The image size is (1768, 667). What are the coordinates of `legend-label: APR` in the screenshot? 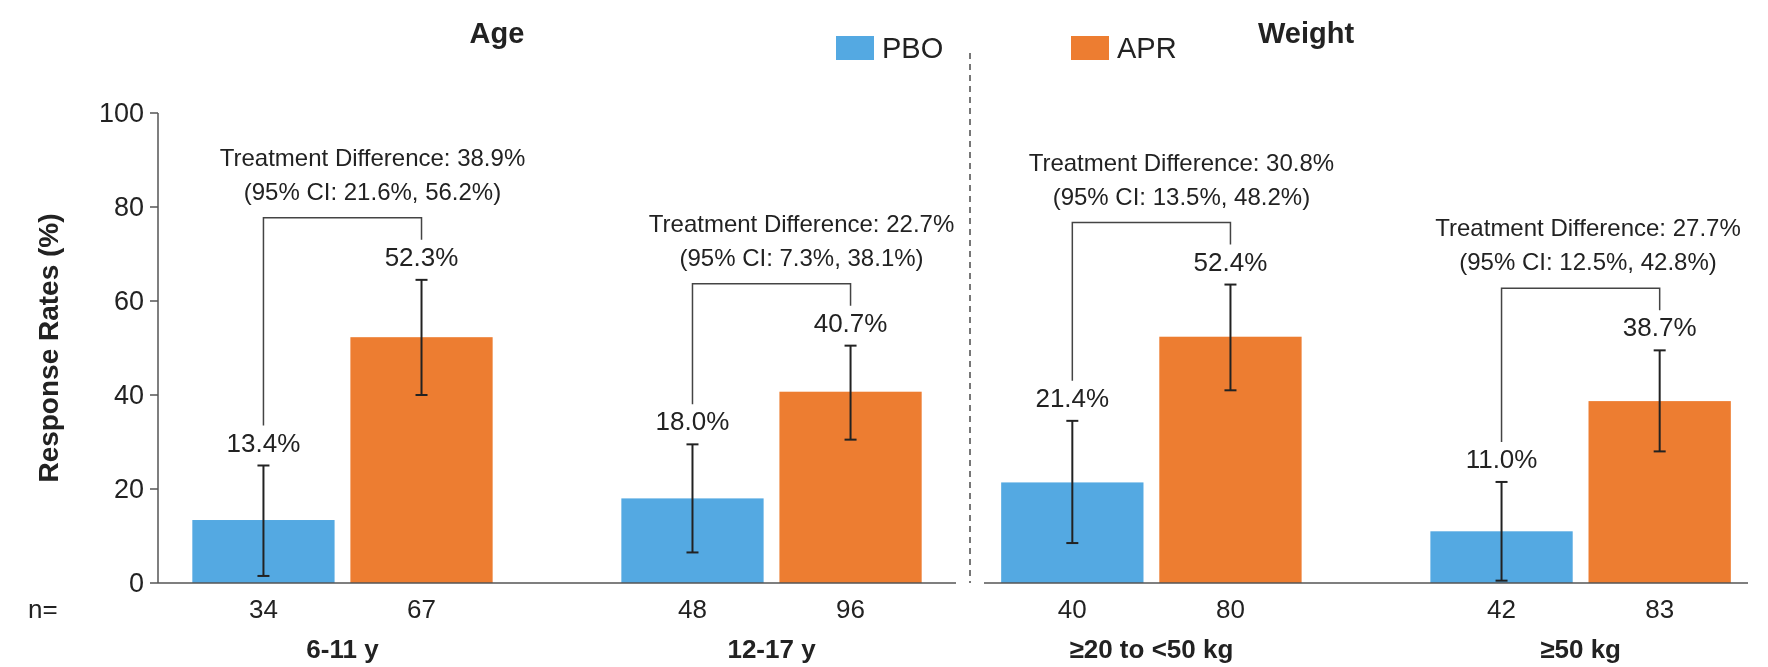 It's located at (1147, 48).